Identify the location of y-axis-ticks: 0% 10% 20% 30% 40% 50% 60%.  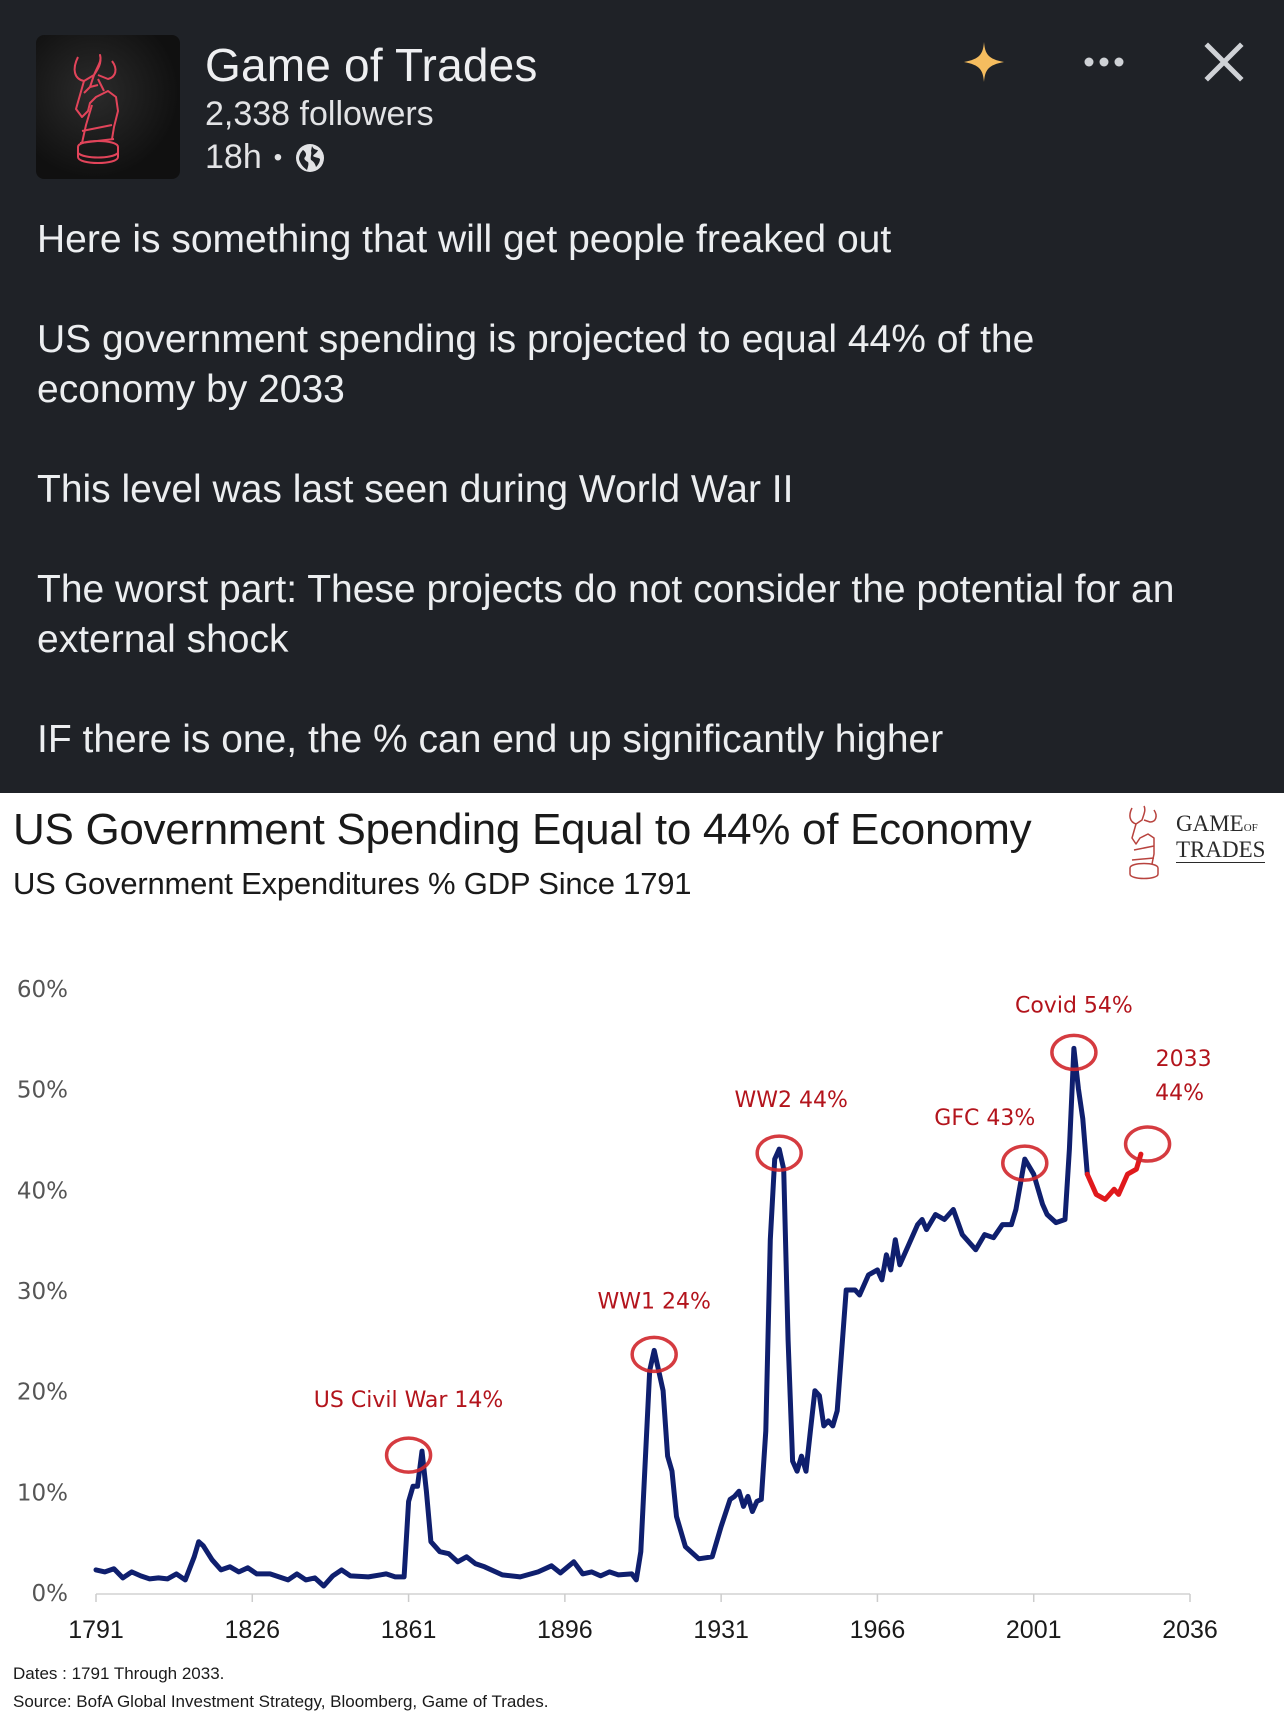
(42, 1292).